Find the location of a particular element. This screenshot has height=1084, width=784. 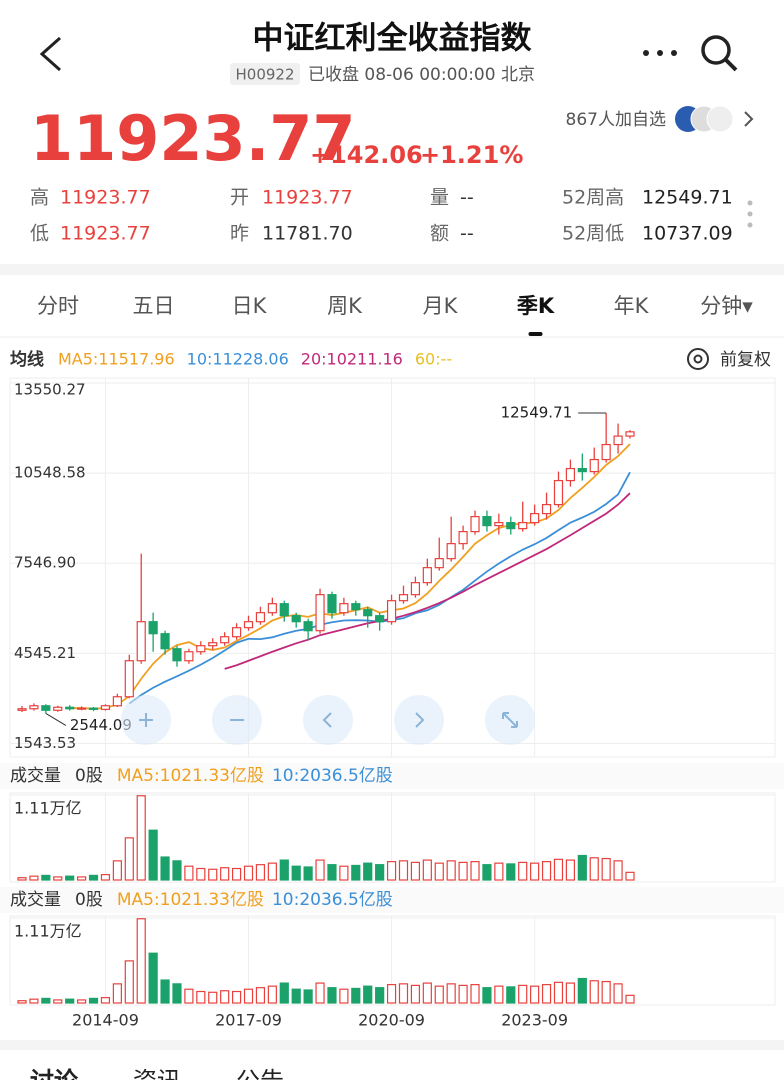

adjust-icon is located at coordinates (698, 359).